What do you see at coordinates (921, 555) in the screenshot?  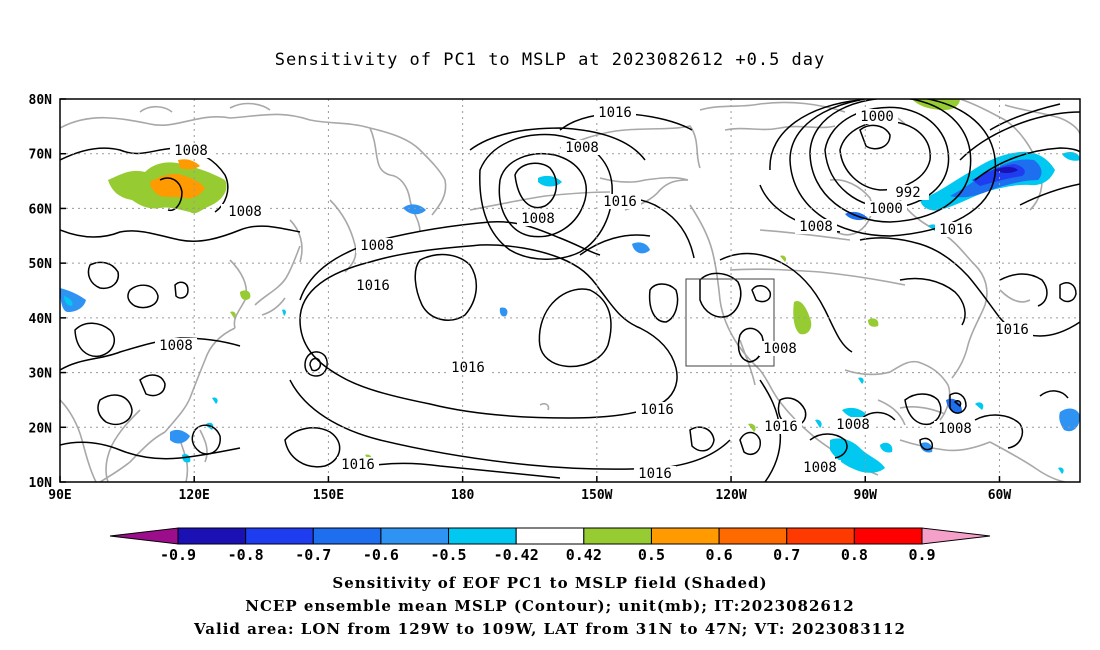 I see `colorbar-tick-label: 0.9` at bounding box center [921, 555].